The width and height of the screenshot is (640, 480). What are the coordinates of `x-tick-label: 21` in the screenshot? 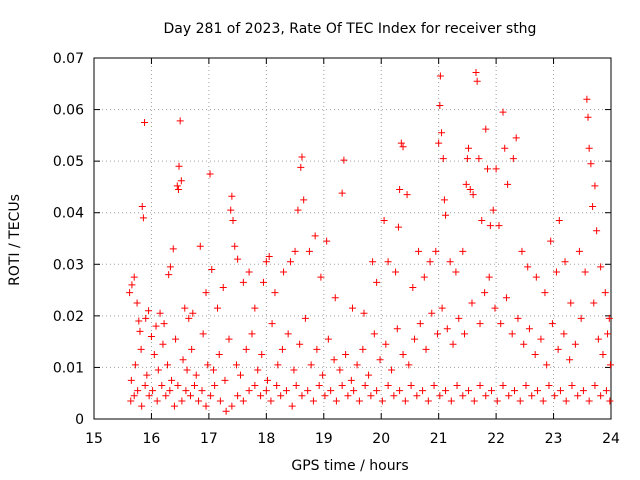 It's located at (439, 439).